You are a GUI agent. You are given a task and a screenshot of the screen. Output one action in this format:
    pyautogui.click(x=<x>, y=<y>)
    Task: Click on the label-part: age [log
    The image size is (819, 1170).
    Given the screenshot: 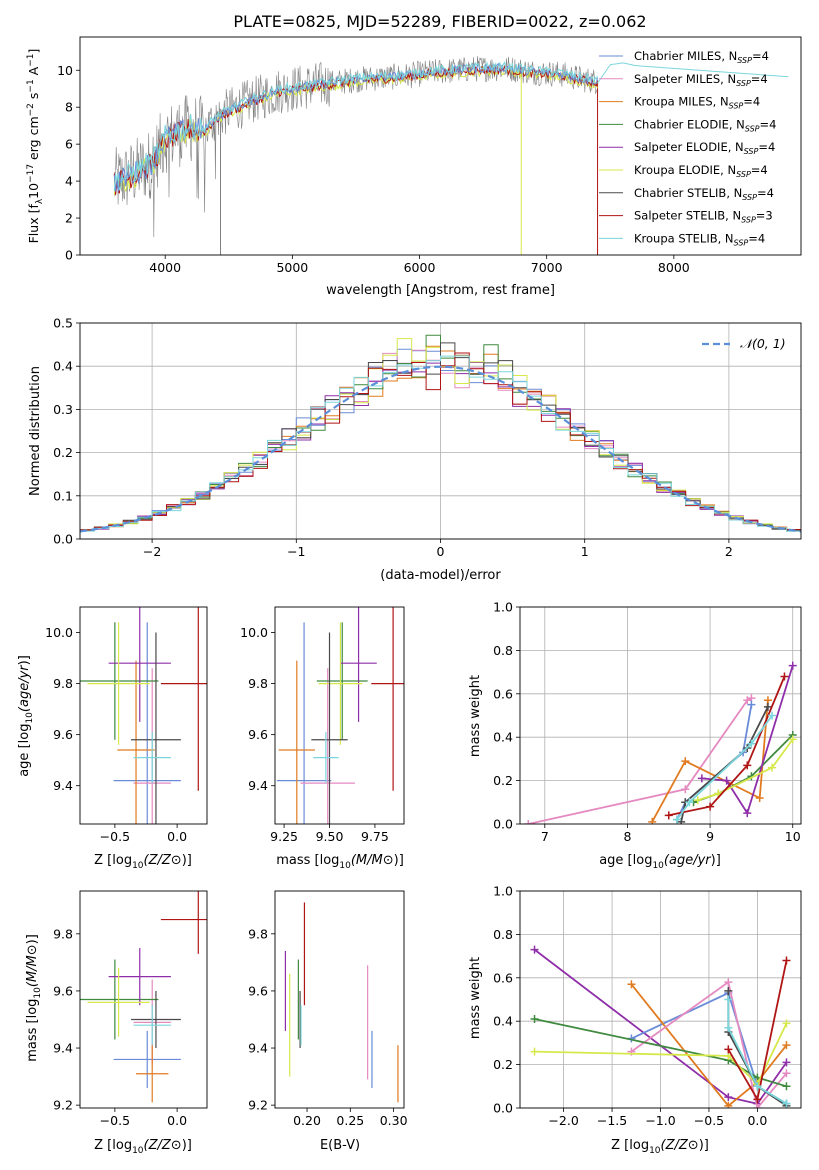 What is the action you would take?
    pyautogui.click(x=24, y=750)
    